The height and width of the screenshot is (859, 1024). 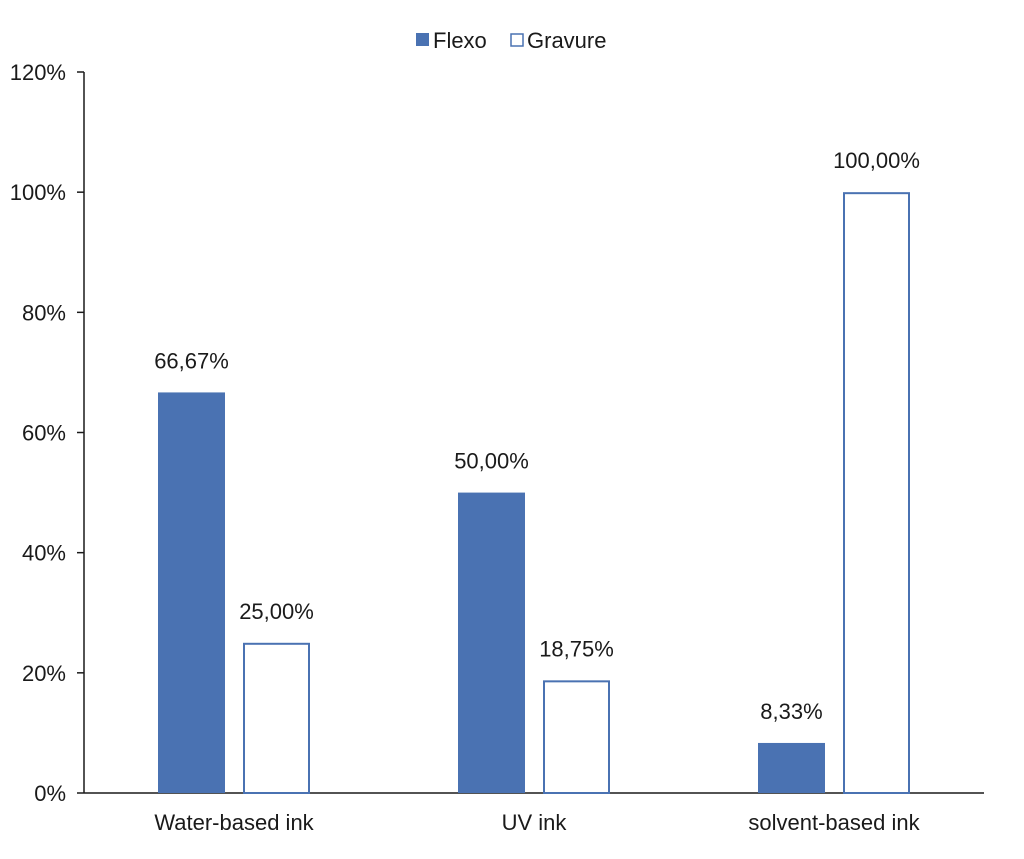 What do you see at coordinates (535, 822) in the screenshot?
I see `x-category-label: UV ink` at bounding box center [535, 822].